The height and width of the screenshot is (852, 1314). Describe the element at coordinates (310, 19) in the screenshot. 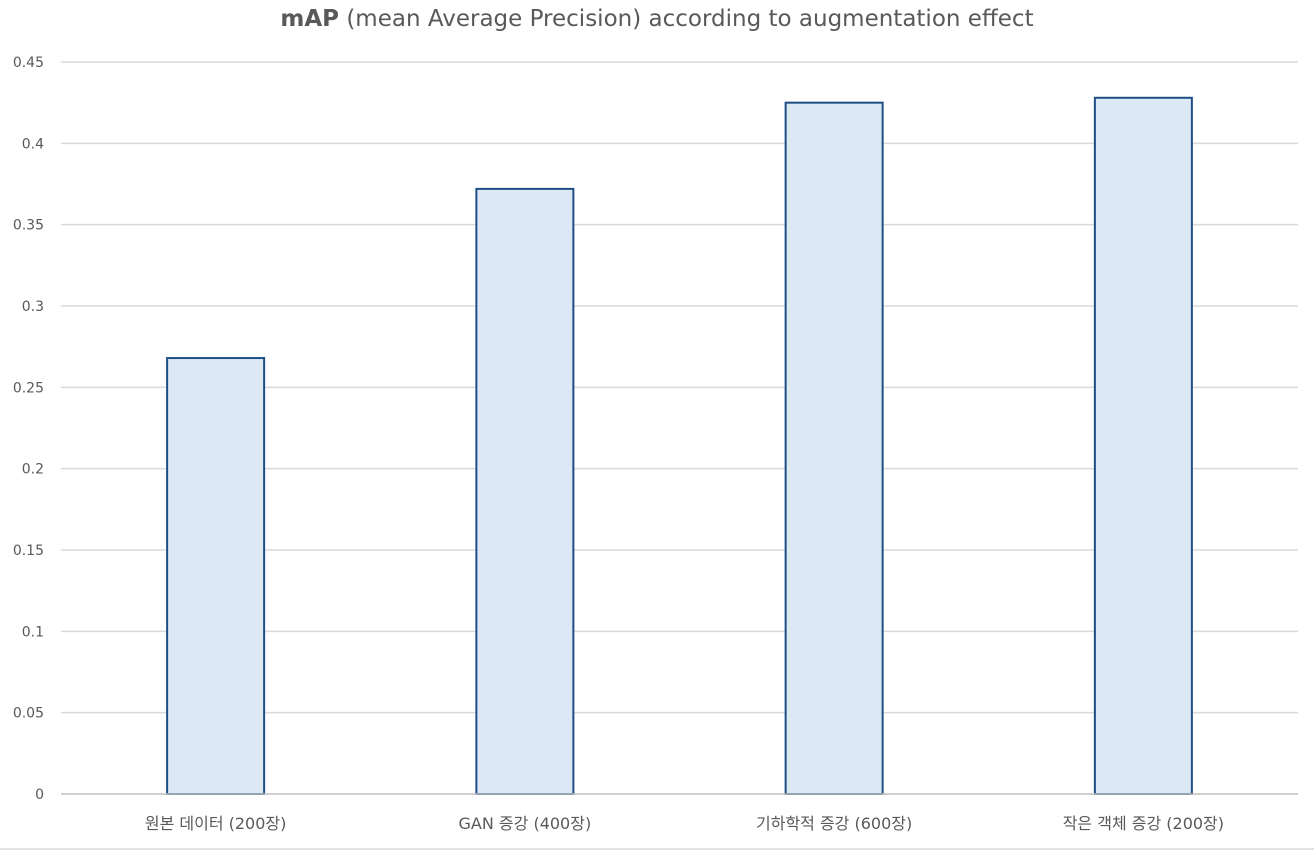

I see `chart-title-bold: mAP` at that location.